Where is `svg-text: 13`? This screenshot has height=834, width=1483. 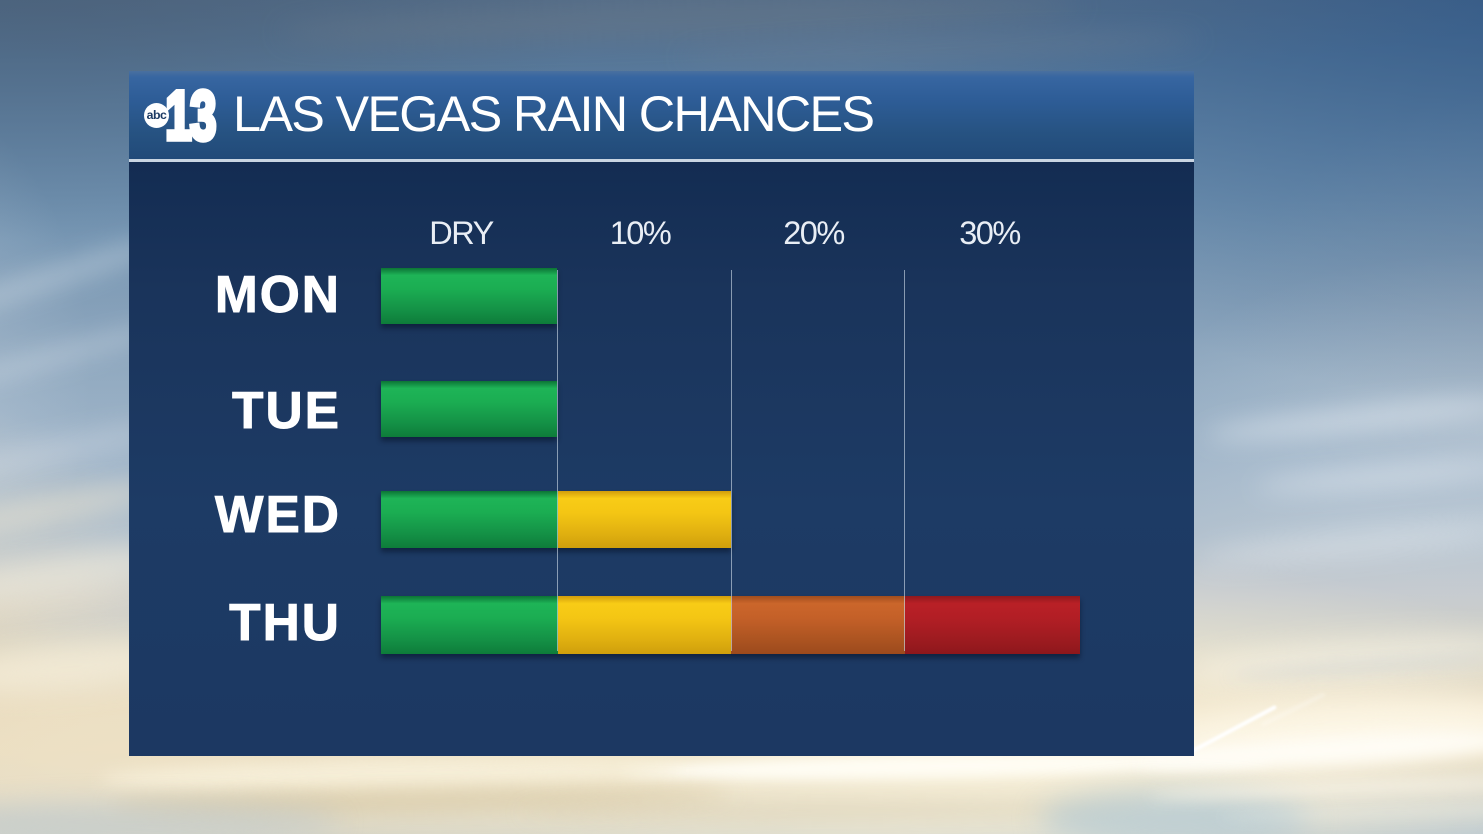 svg-text: 13 is located at coordinates (190, 117).